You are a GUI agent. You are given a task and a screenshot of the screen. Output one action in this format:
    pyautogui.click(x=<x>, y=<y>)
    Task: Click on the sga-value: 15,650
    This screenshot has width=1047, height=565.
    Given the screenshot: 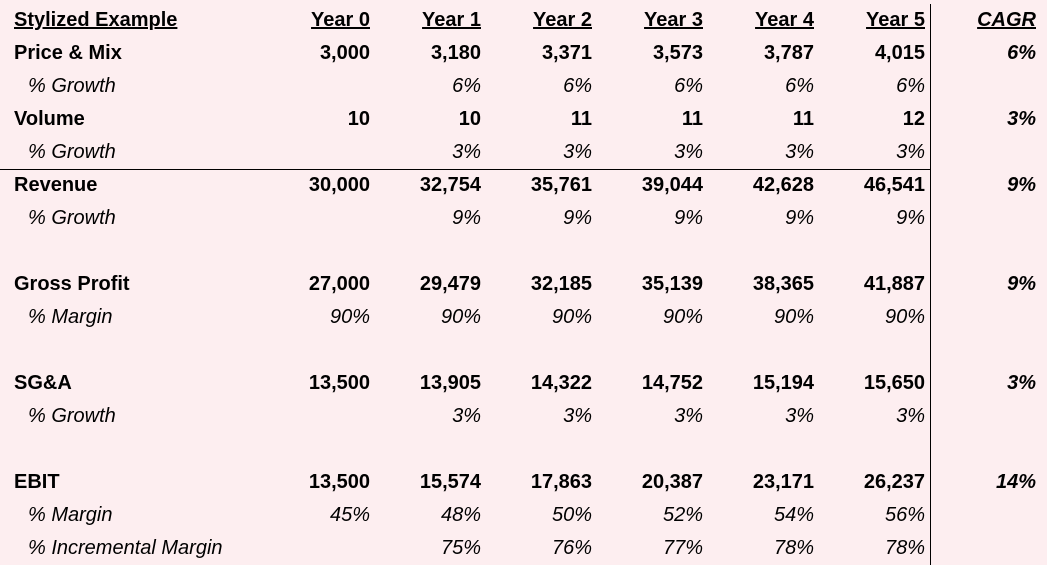 What is the action you would take?
    pyautogui.click(x=894, y=383)
    